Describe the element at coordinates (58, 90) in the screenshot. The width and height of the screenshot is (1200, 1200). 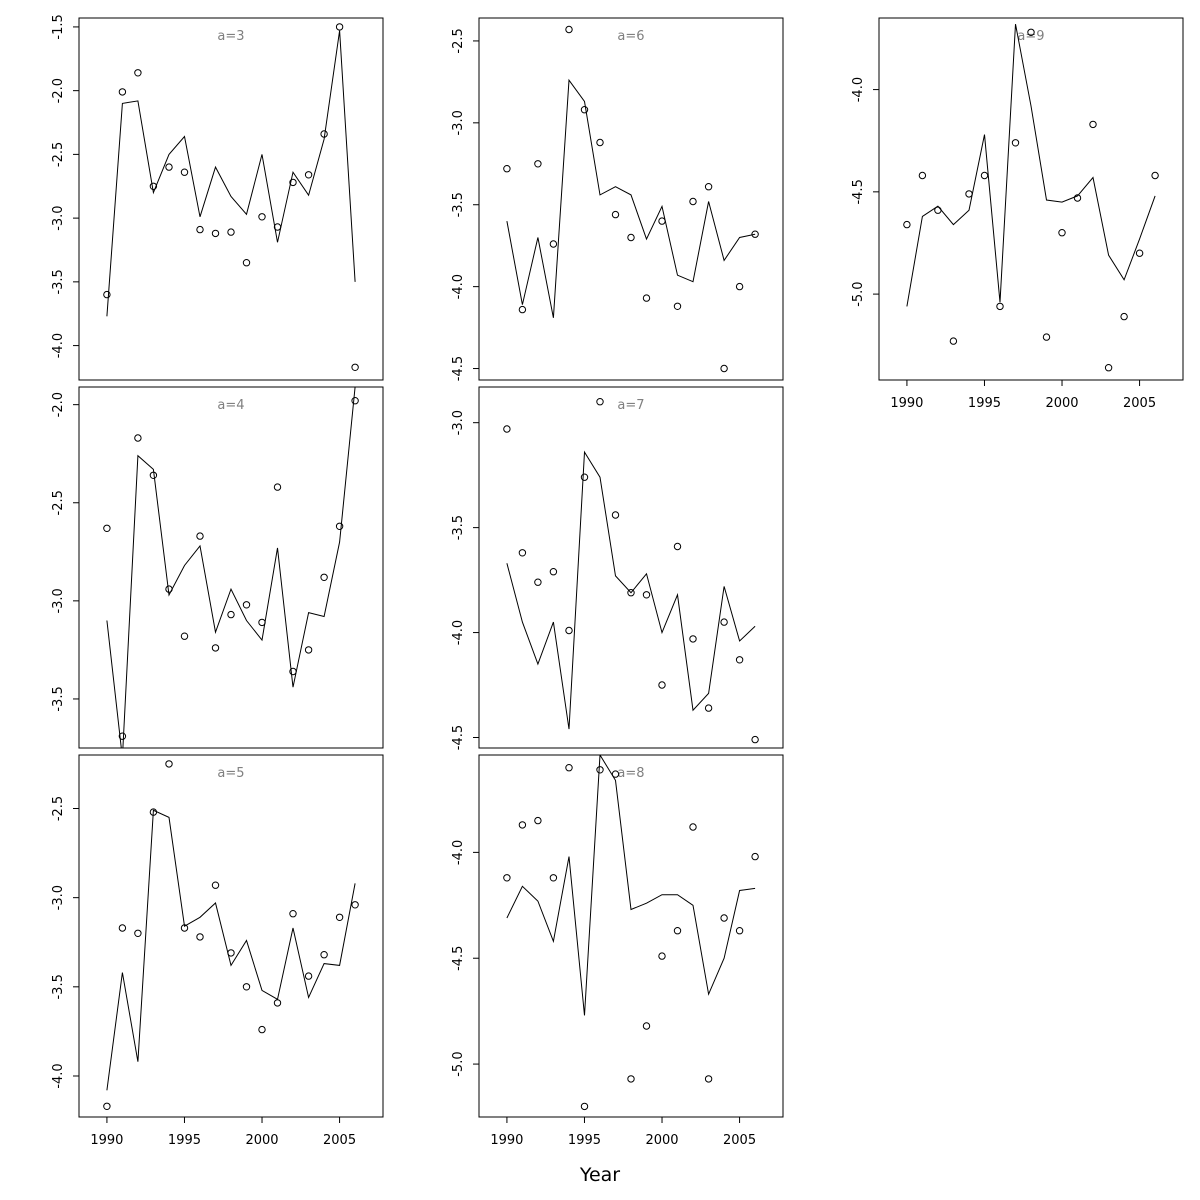
I see `y-tick-label: -2.0` at that location.